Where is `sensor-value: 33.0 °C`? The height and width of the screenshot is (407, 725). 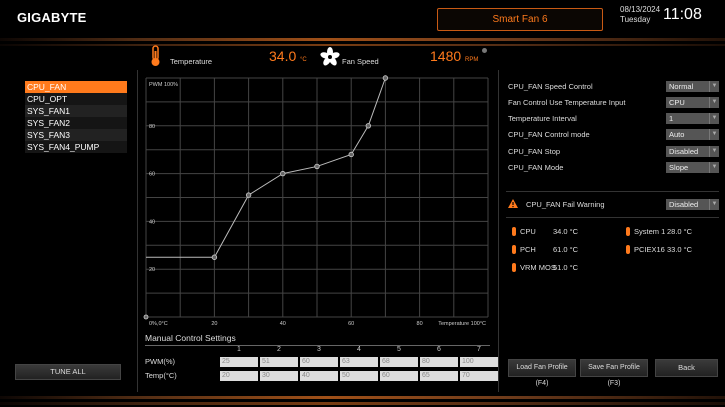 sensor-value: 33.0 °C is located at coordinates (680, 249).